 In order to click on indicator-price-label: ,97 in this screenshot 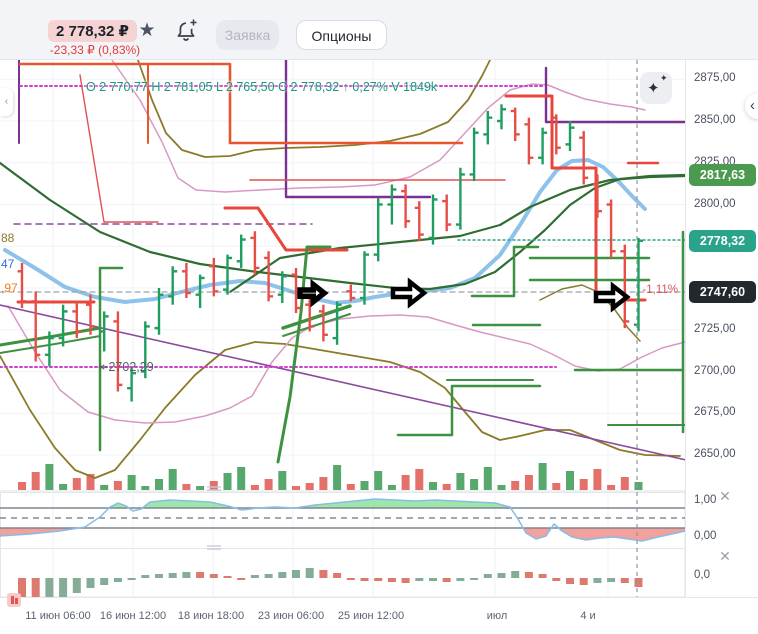, I will do `click(9, 288)`.